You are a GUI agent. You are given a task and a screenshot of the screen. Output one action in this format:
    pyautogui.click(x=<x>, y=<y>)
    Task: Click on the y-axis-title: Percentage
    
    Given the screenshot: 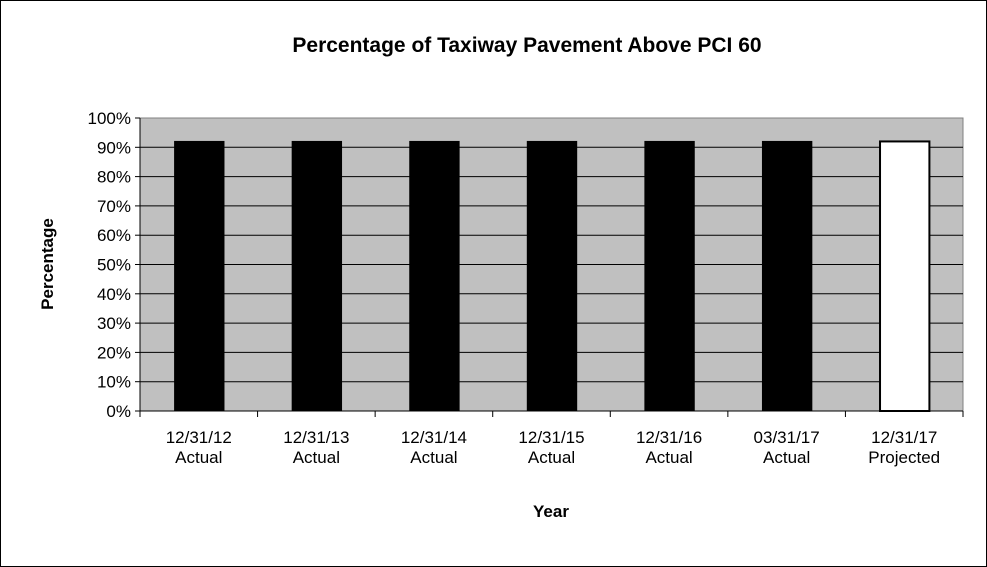 What is the action you would take?
    pyautogui.click(x=47, y=264)
    